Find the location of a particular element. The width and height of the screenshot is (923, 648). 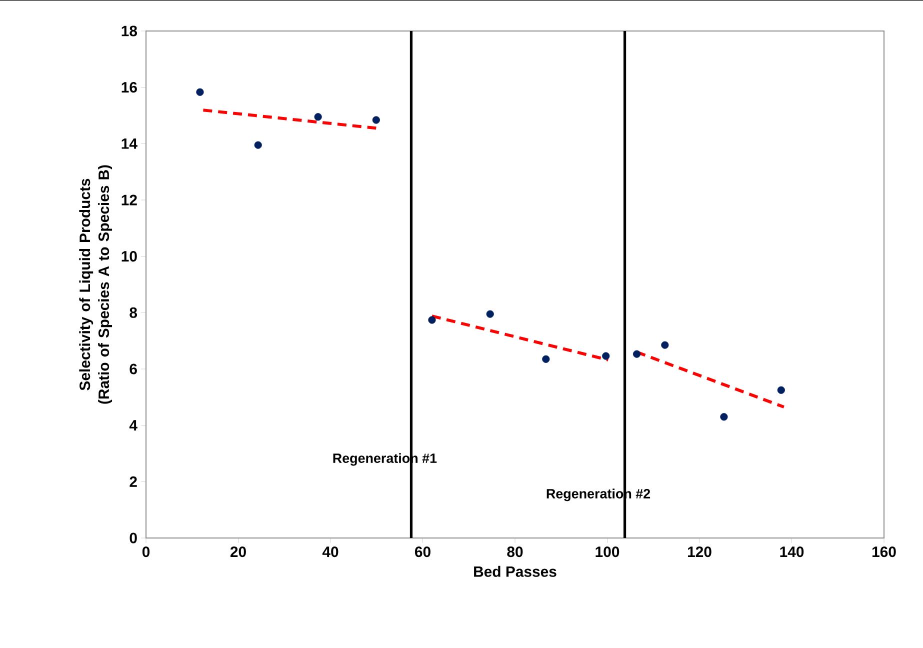

x-axis-title: Bed Passes is located at coordinates (515, 571).